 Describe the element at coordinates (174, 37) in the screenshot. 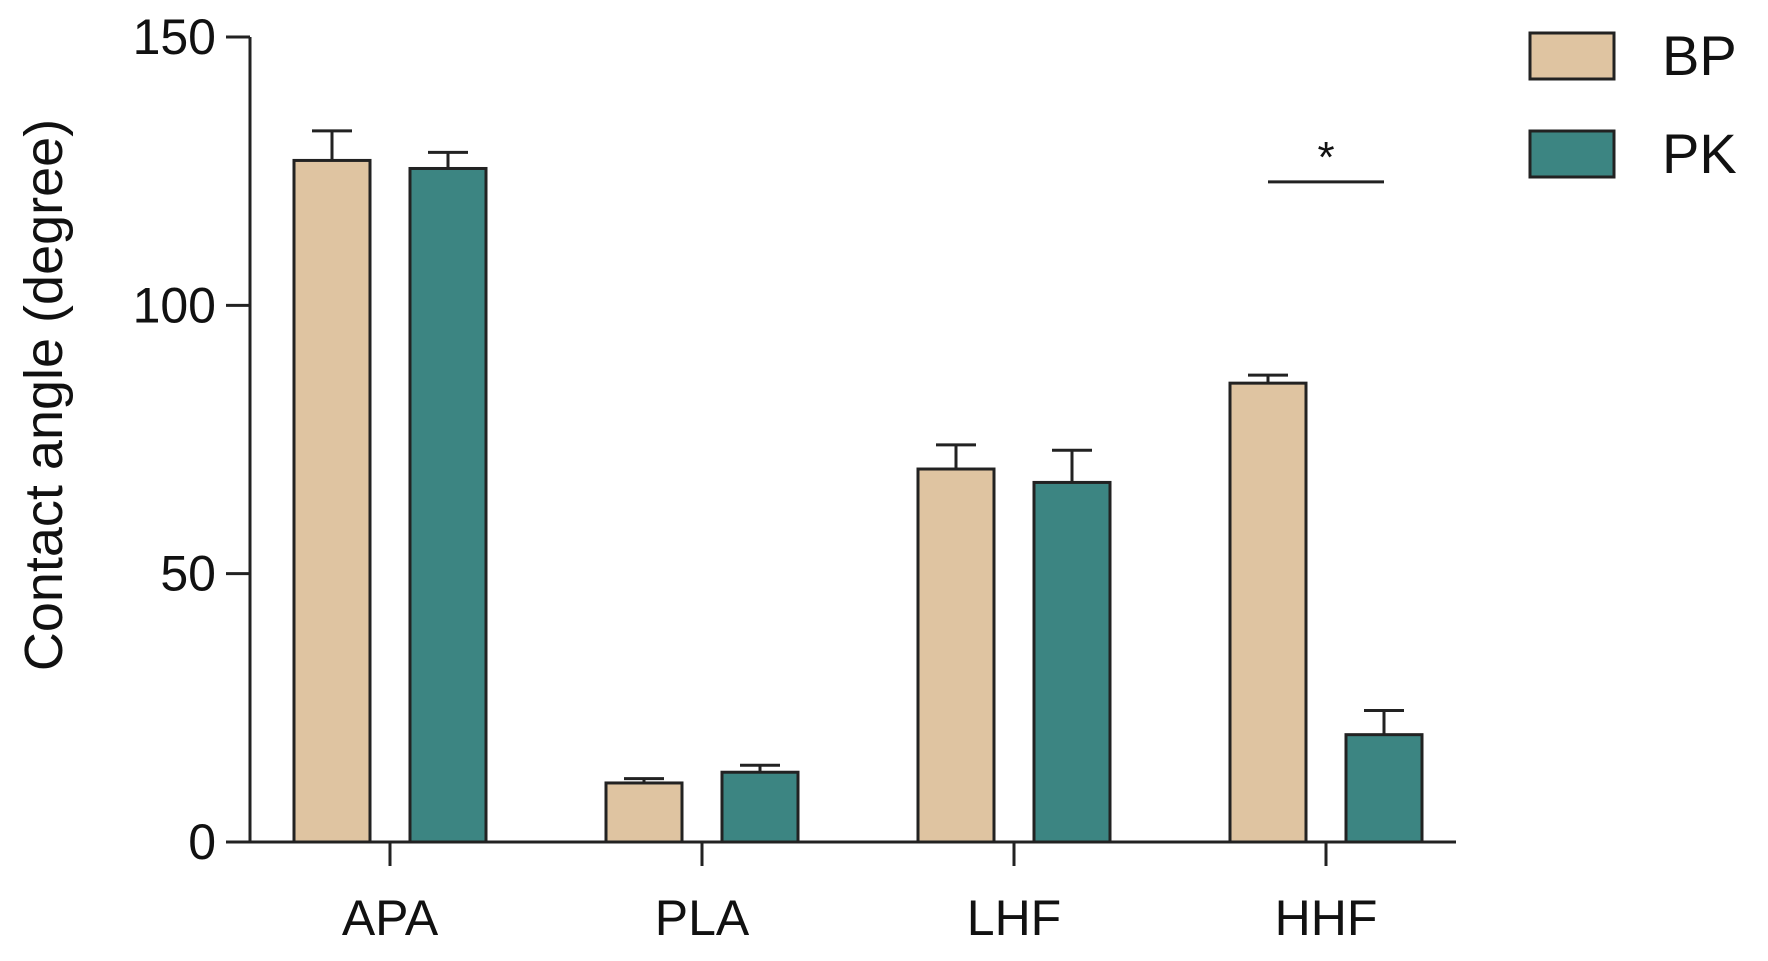

I see `y-tick-label: 150` at that location.